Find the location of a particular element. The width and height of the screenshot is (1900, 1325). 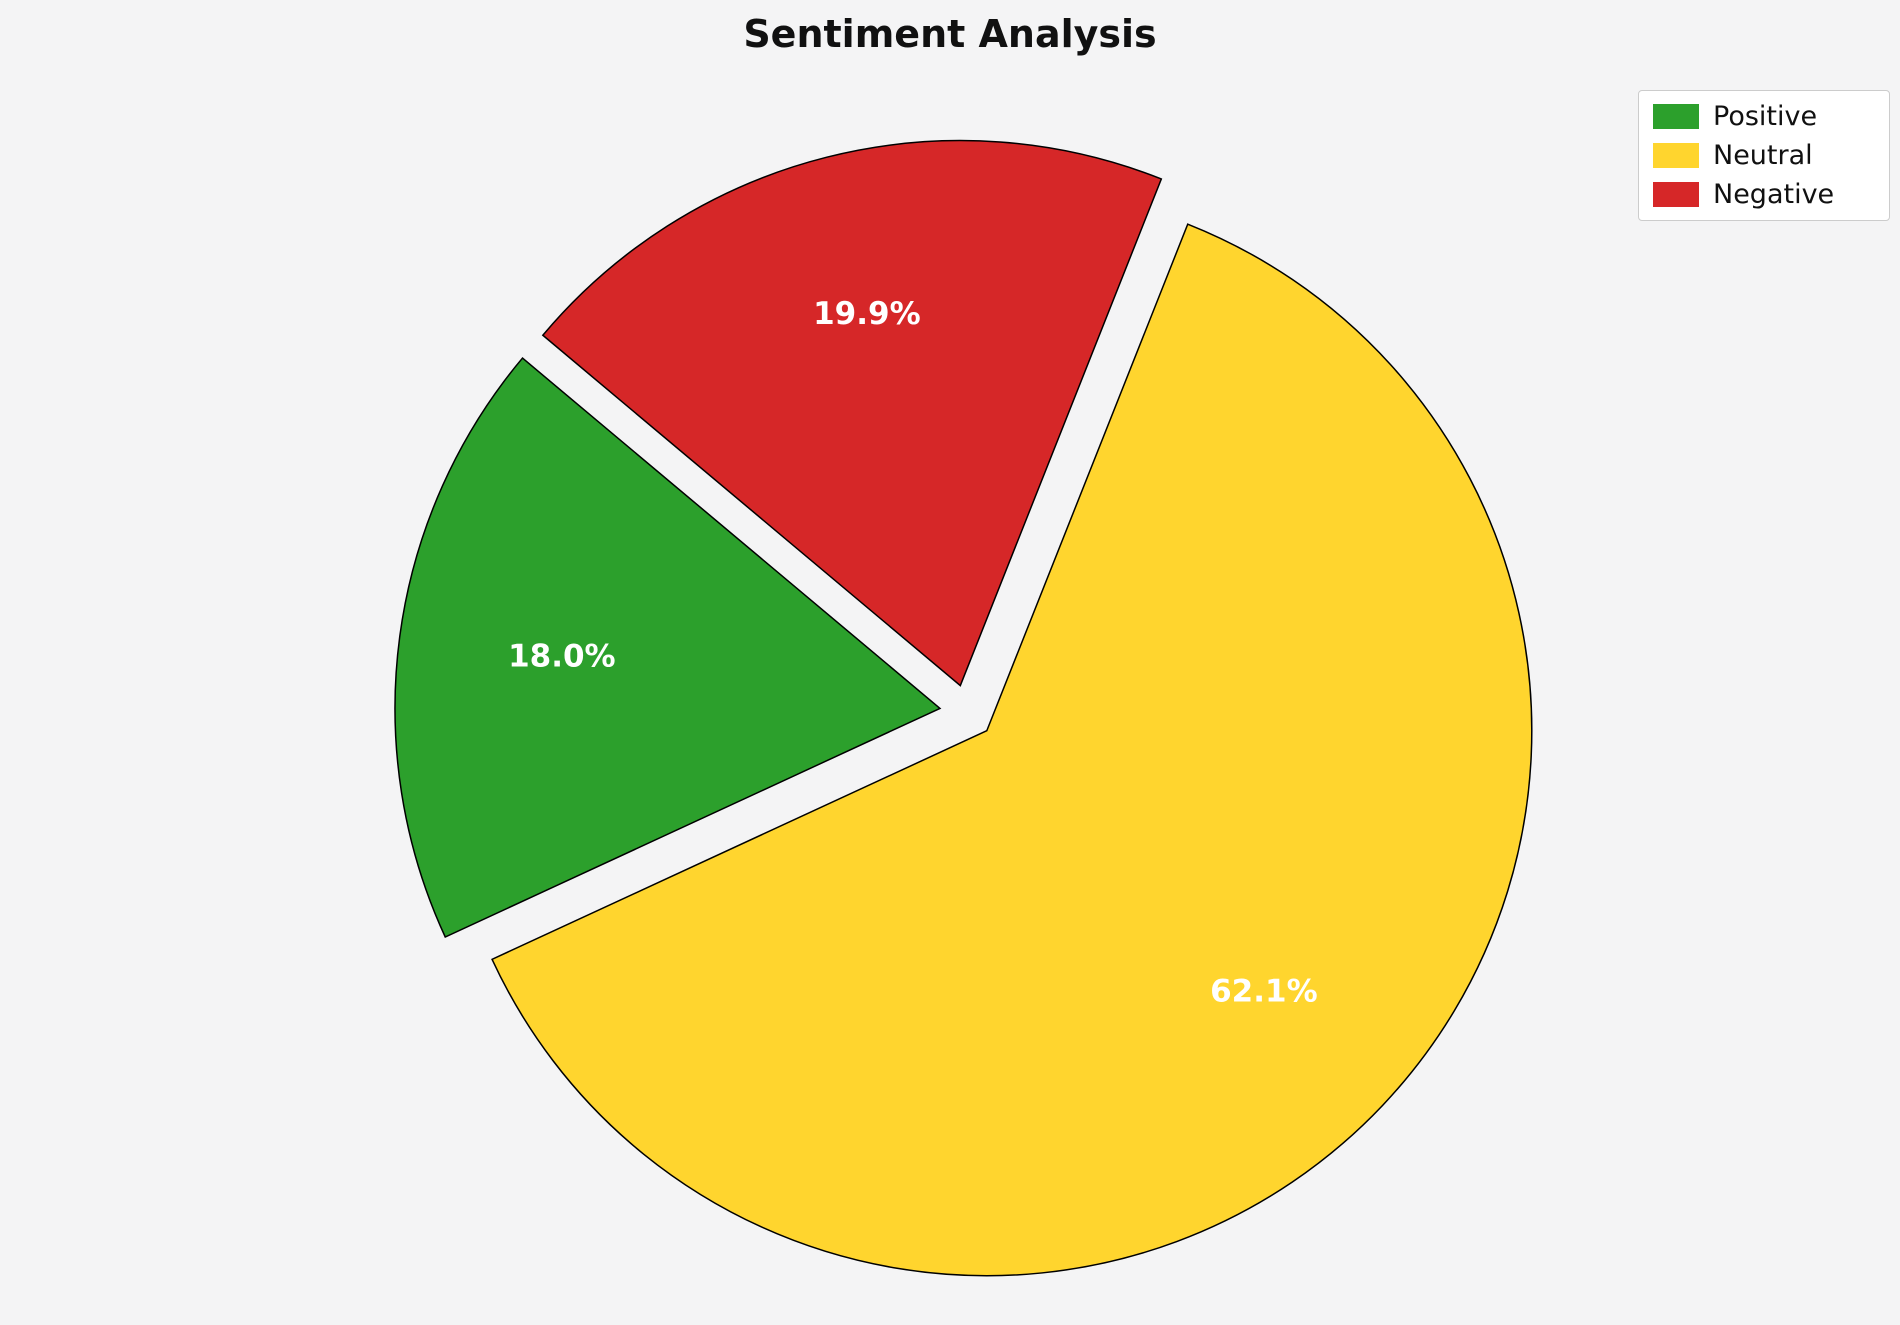

legend-swatch-positive is located at coordinates (1676, 116).